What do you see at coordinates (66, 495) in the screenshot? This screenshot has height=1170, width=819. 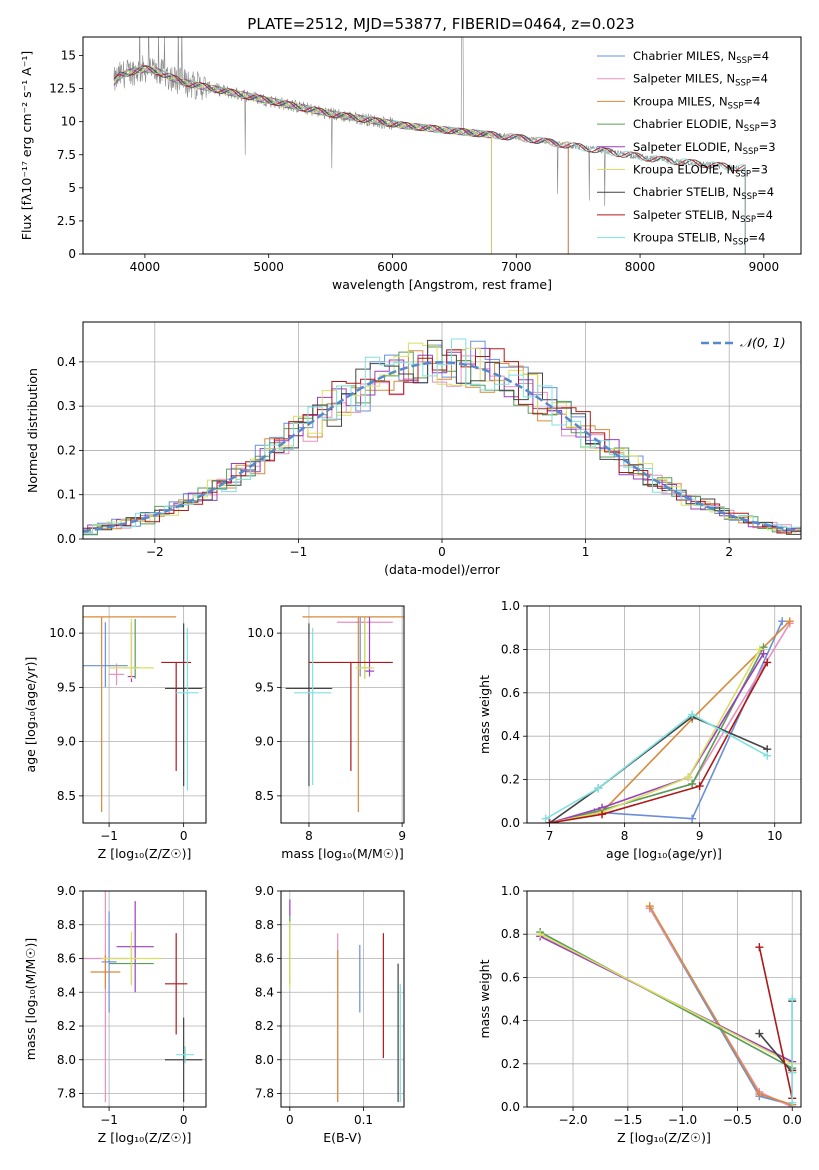 I see `y-tick-label: 0.1` at bounding box center [66, 495].